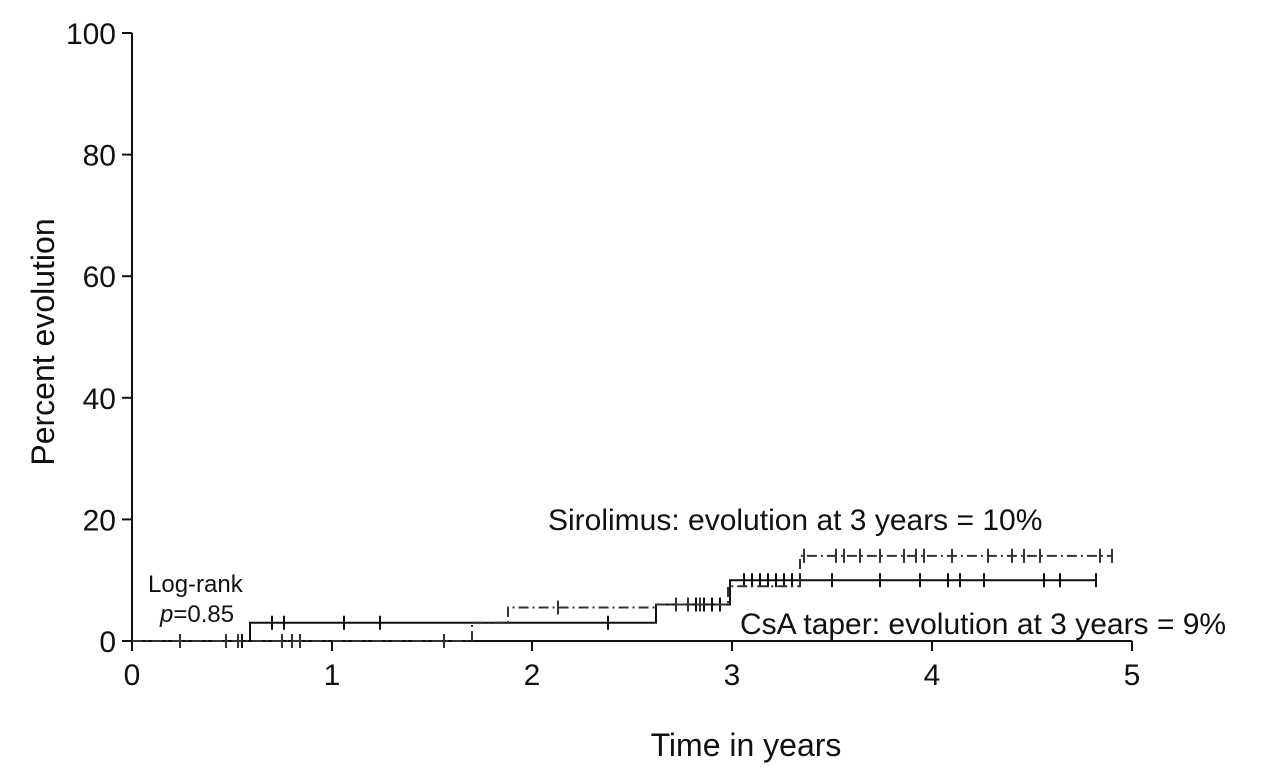 This screenshot has height=784, width=1280. I want to click on csa-annotation: CsA taper: evolution at 3 years = 9%, so click(983, 624).